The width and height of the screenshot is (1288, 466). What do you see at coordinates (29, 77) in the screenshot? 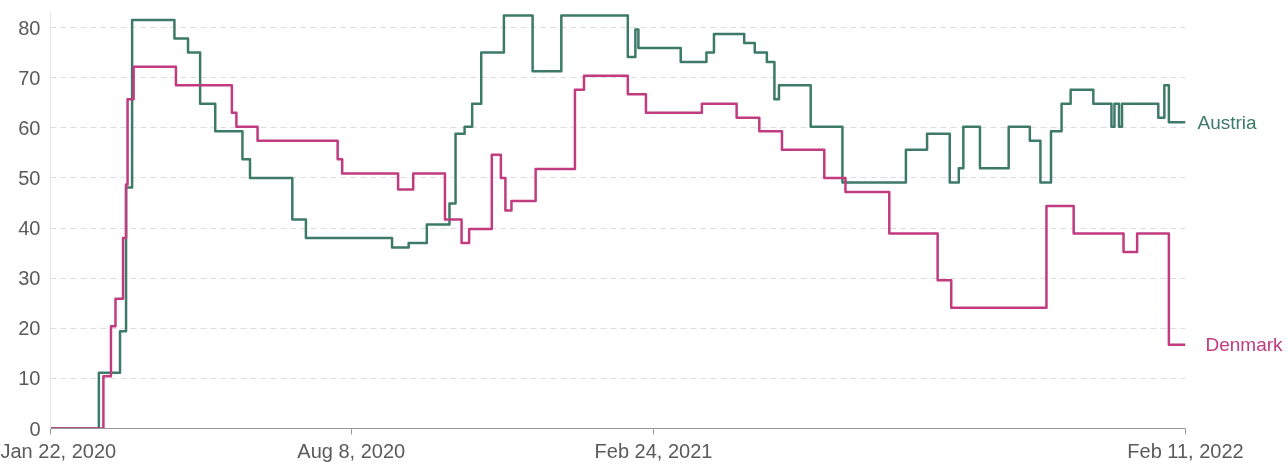
I see `y-tick-label: 70` at bounding box center [29, 77].